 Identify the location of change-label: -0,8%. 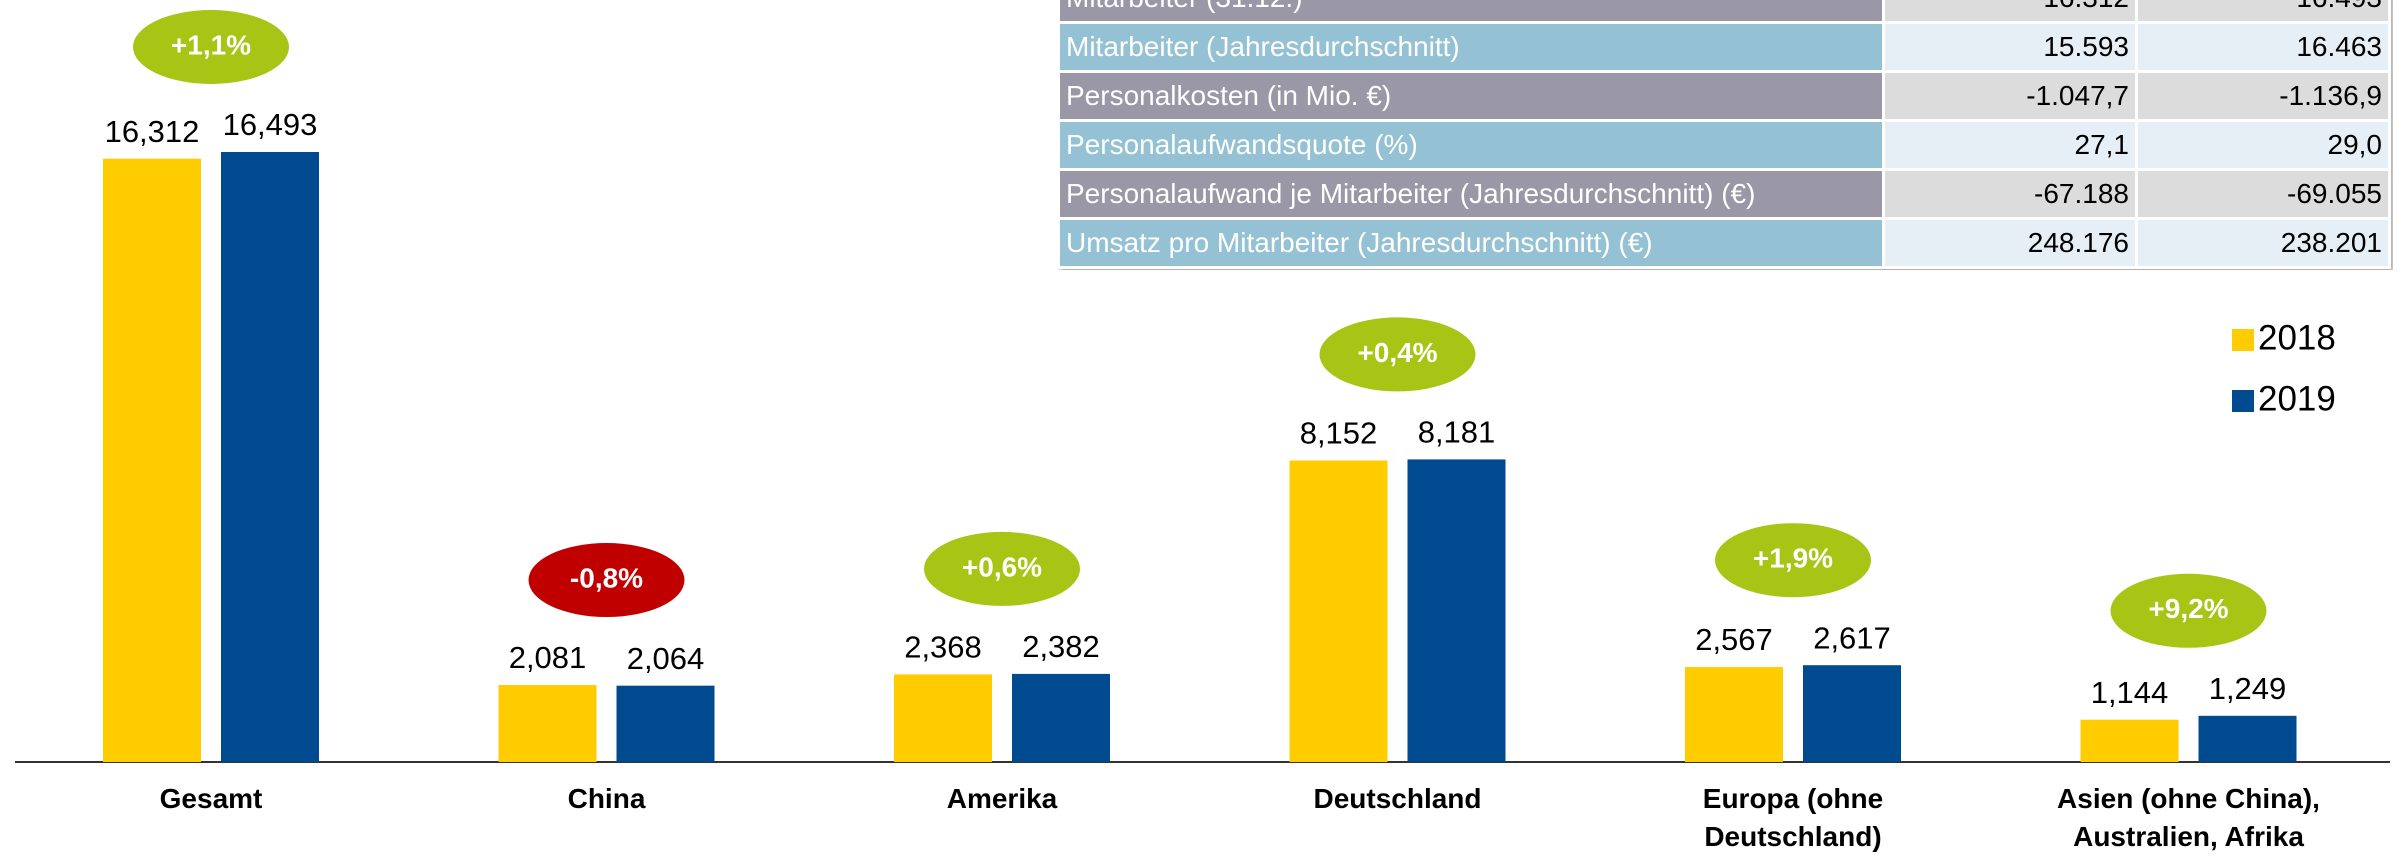
(606, 577).